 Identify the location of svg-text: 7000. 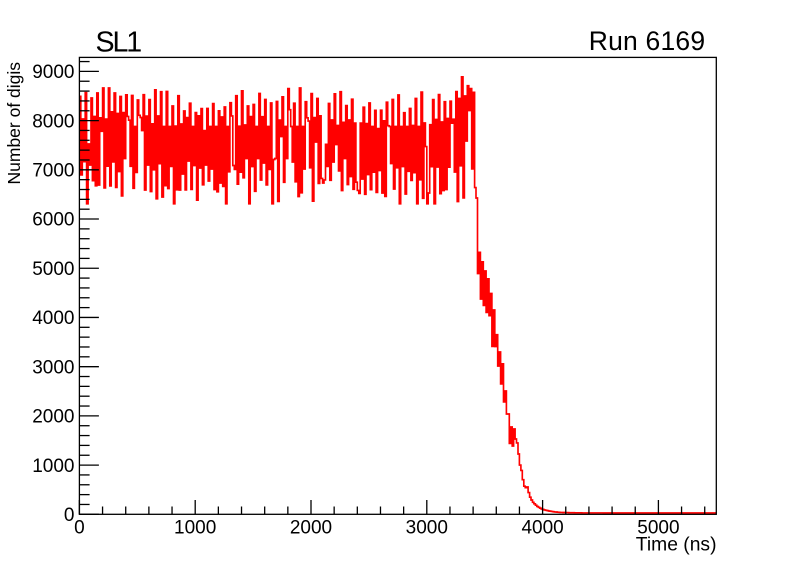
(53, 171).